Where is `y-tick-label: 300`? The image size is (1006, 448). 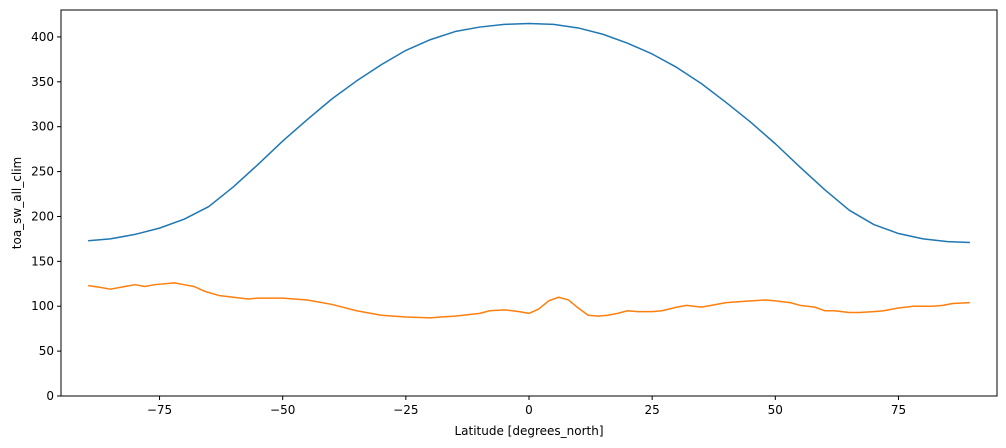
y-tick-label: 300 is located at coordinates (42, 127).